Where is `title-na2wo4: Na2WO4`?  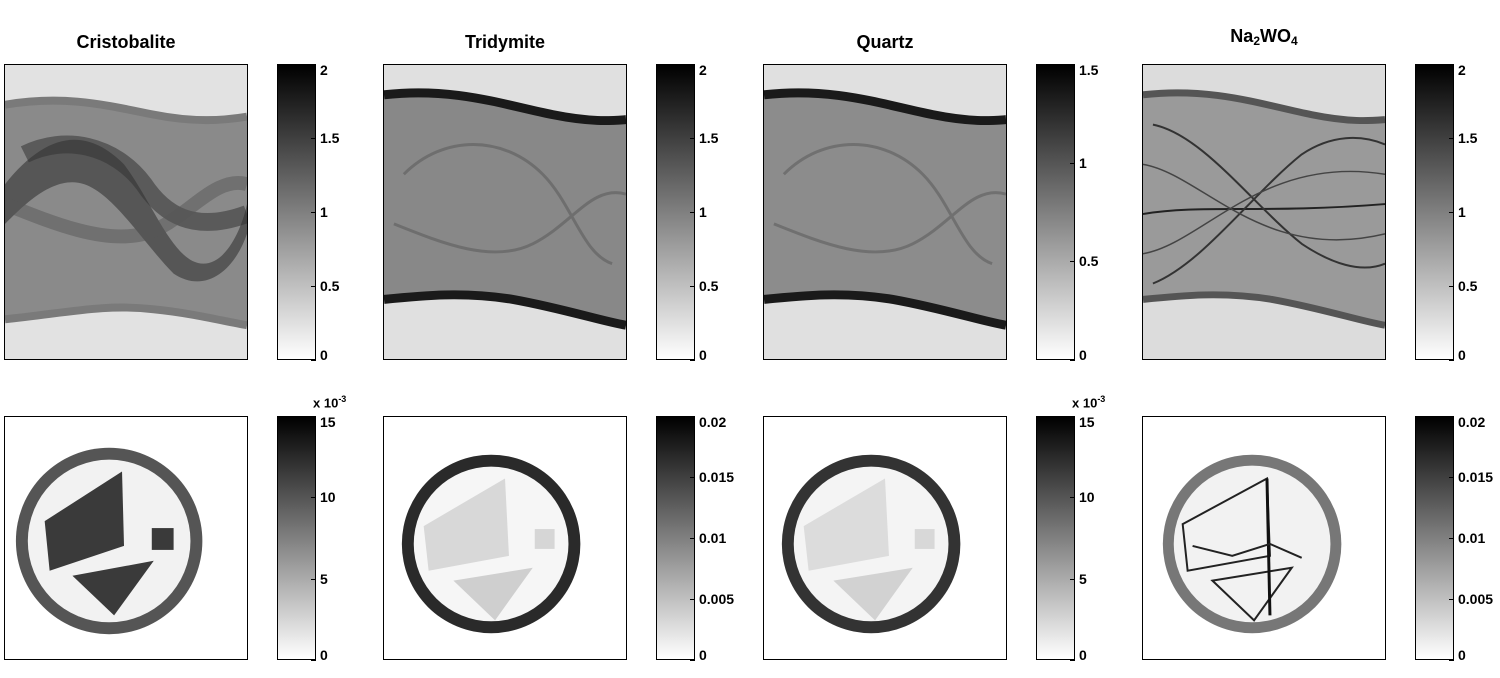
title-na2wo4: Na2WO4 is located at coordinates (1264, 37).